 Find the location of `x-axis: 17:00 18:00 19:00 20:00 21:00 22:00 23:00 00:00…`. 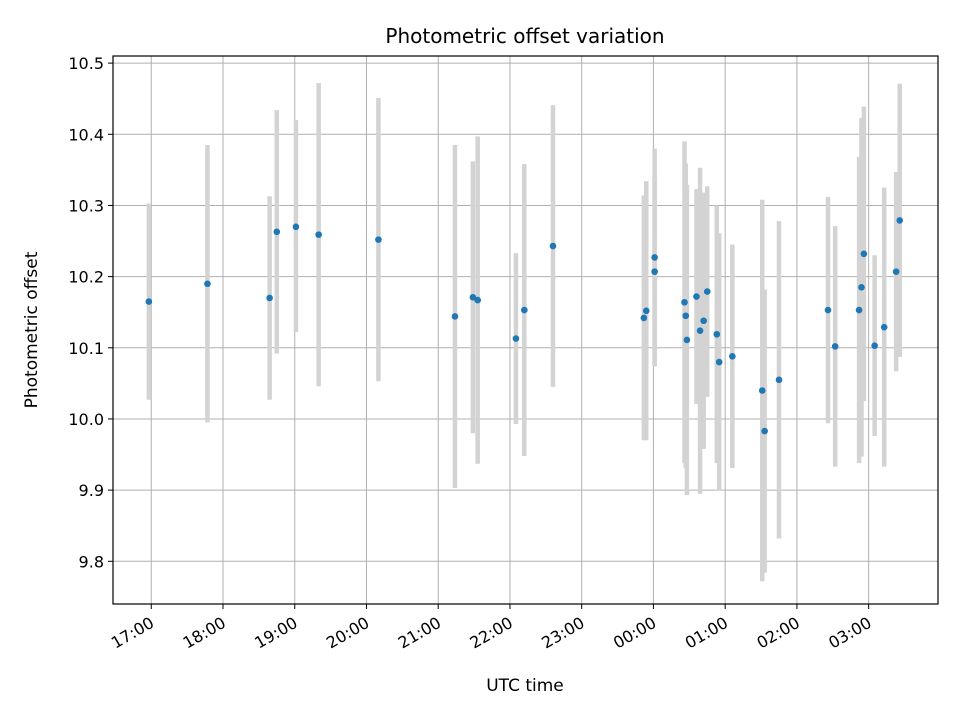

x-axis: 17:00 18:00 19:00 20:00 21:00 22:00 23:00 00:00… is located at coordinates (491, 628).